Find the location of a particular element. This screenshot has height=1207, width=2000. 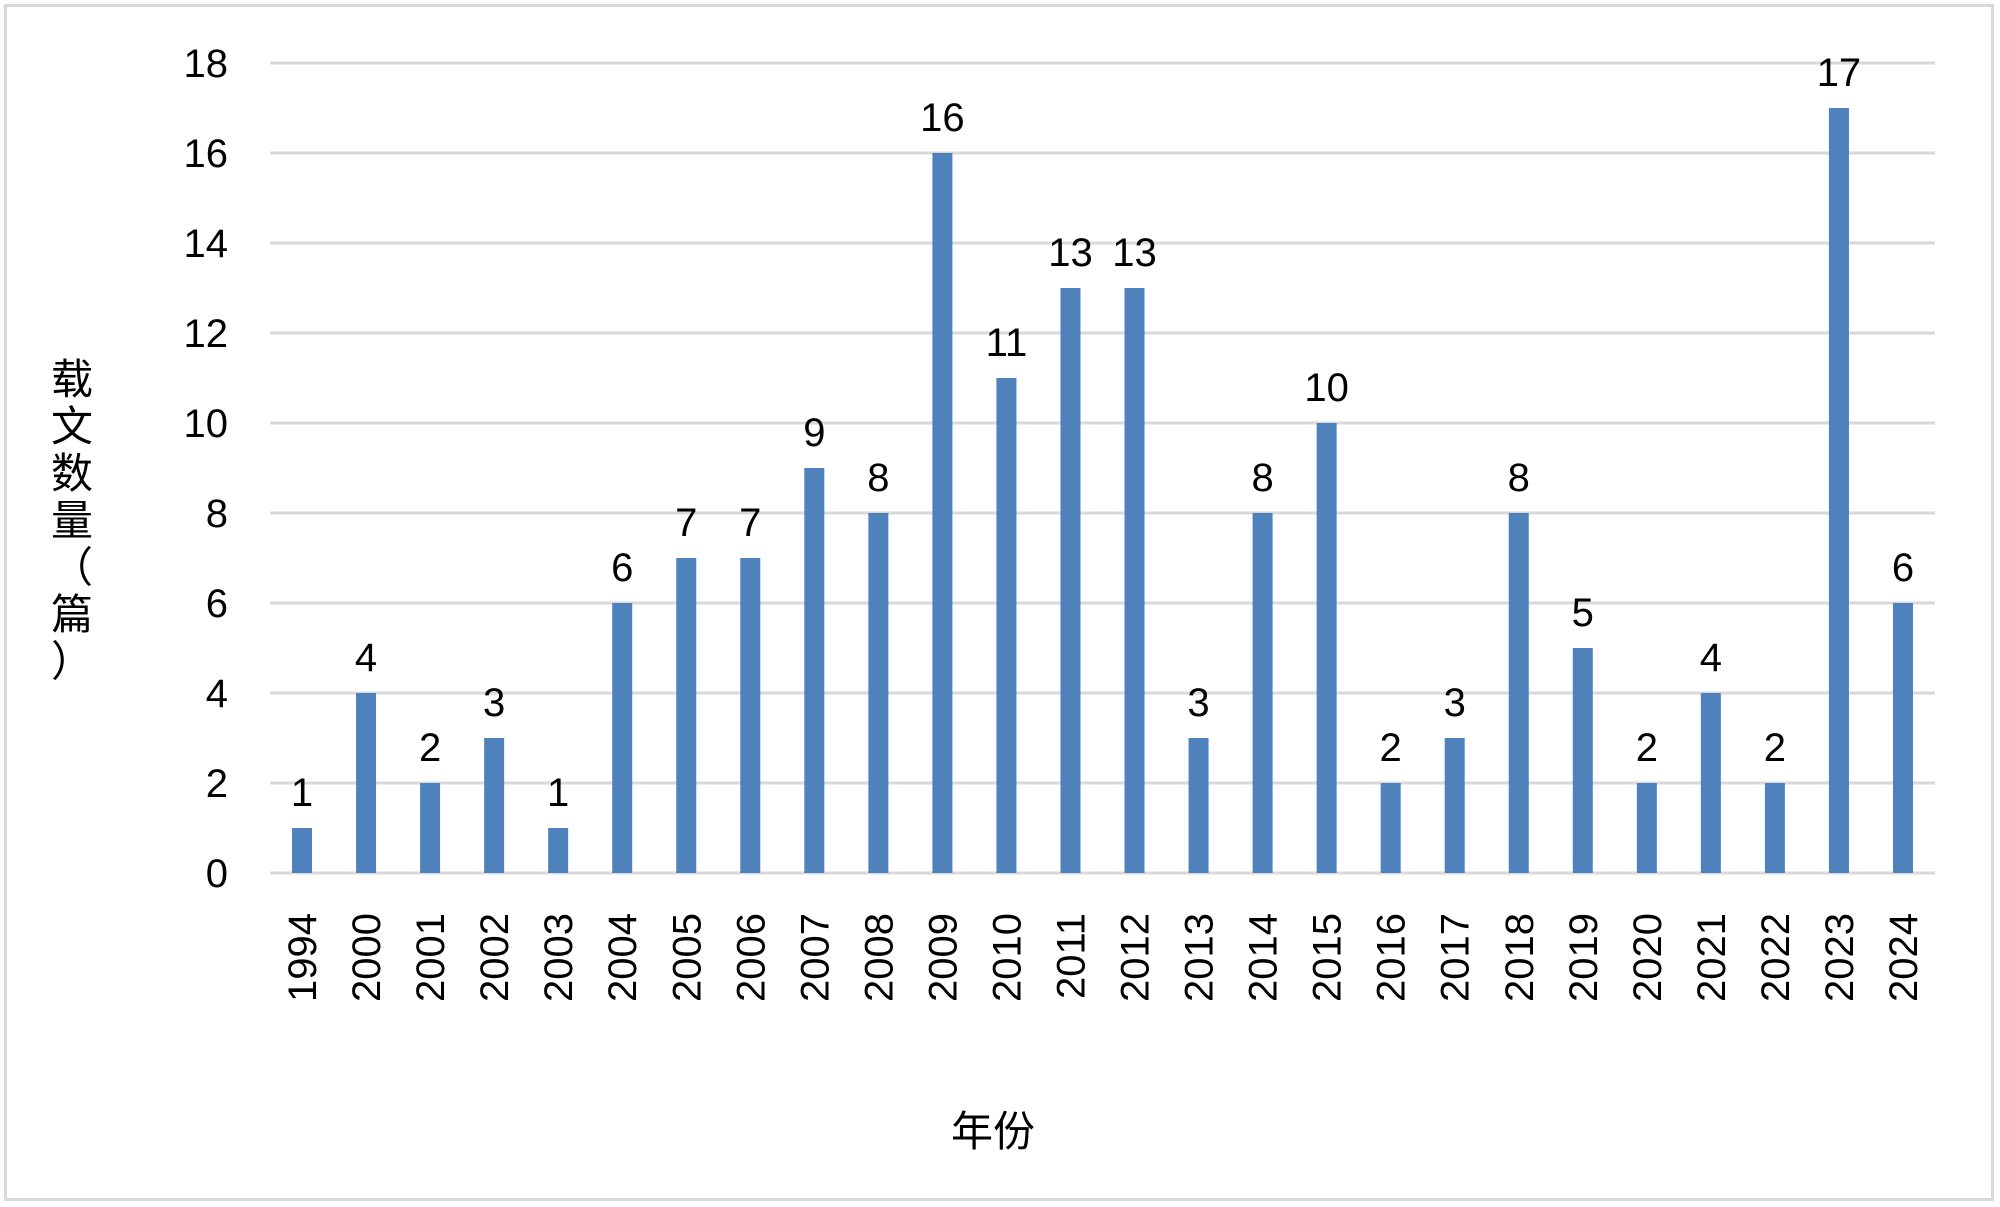

data-label-2012: 13 is located at coordinates (1134, 253).